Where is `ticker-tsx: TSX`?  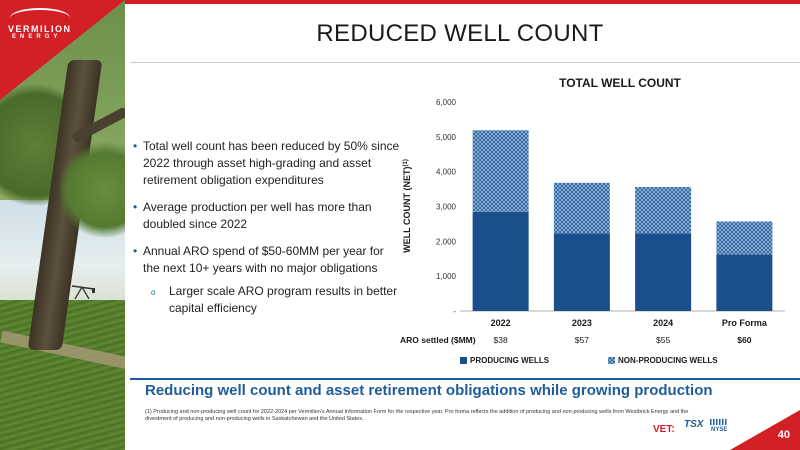
ticker-tsx: TSX is located at coordinates (694, 424).